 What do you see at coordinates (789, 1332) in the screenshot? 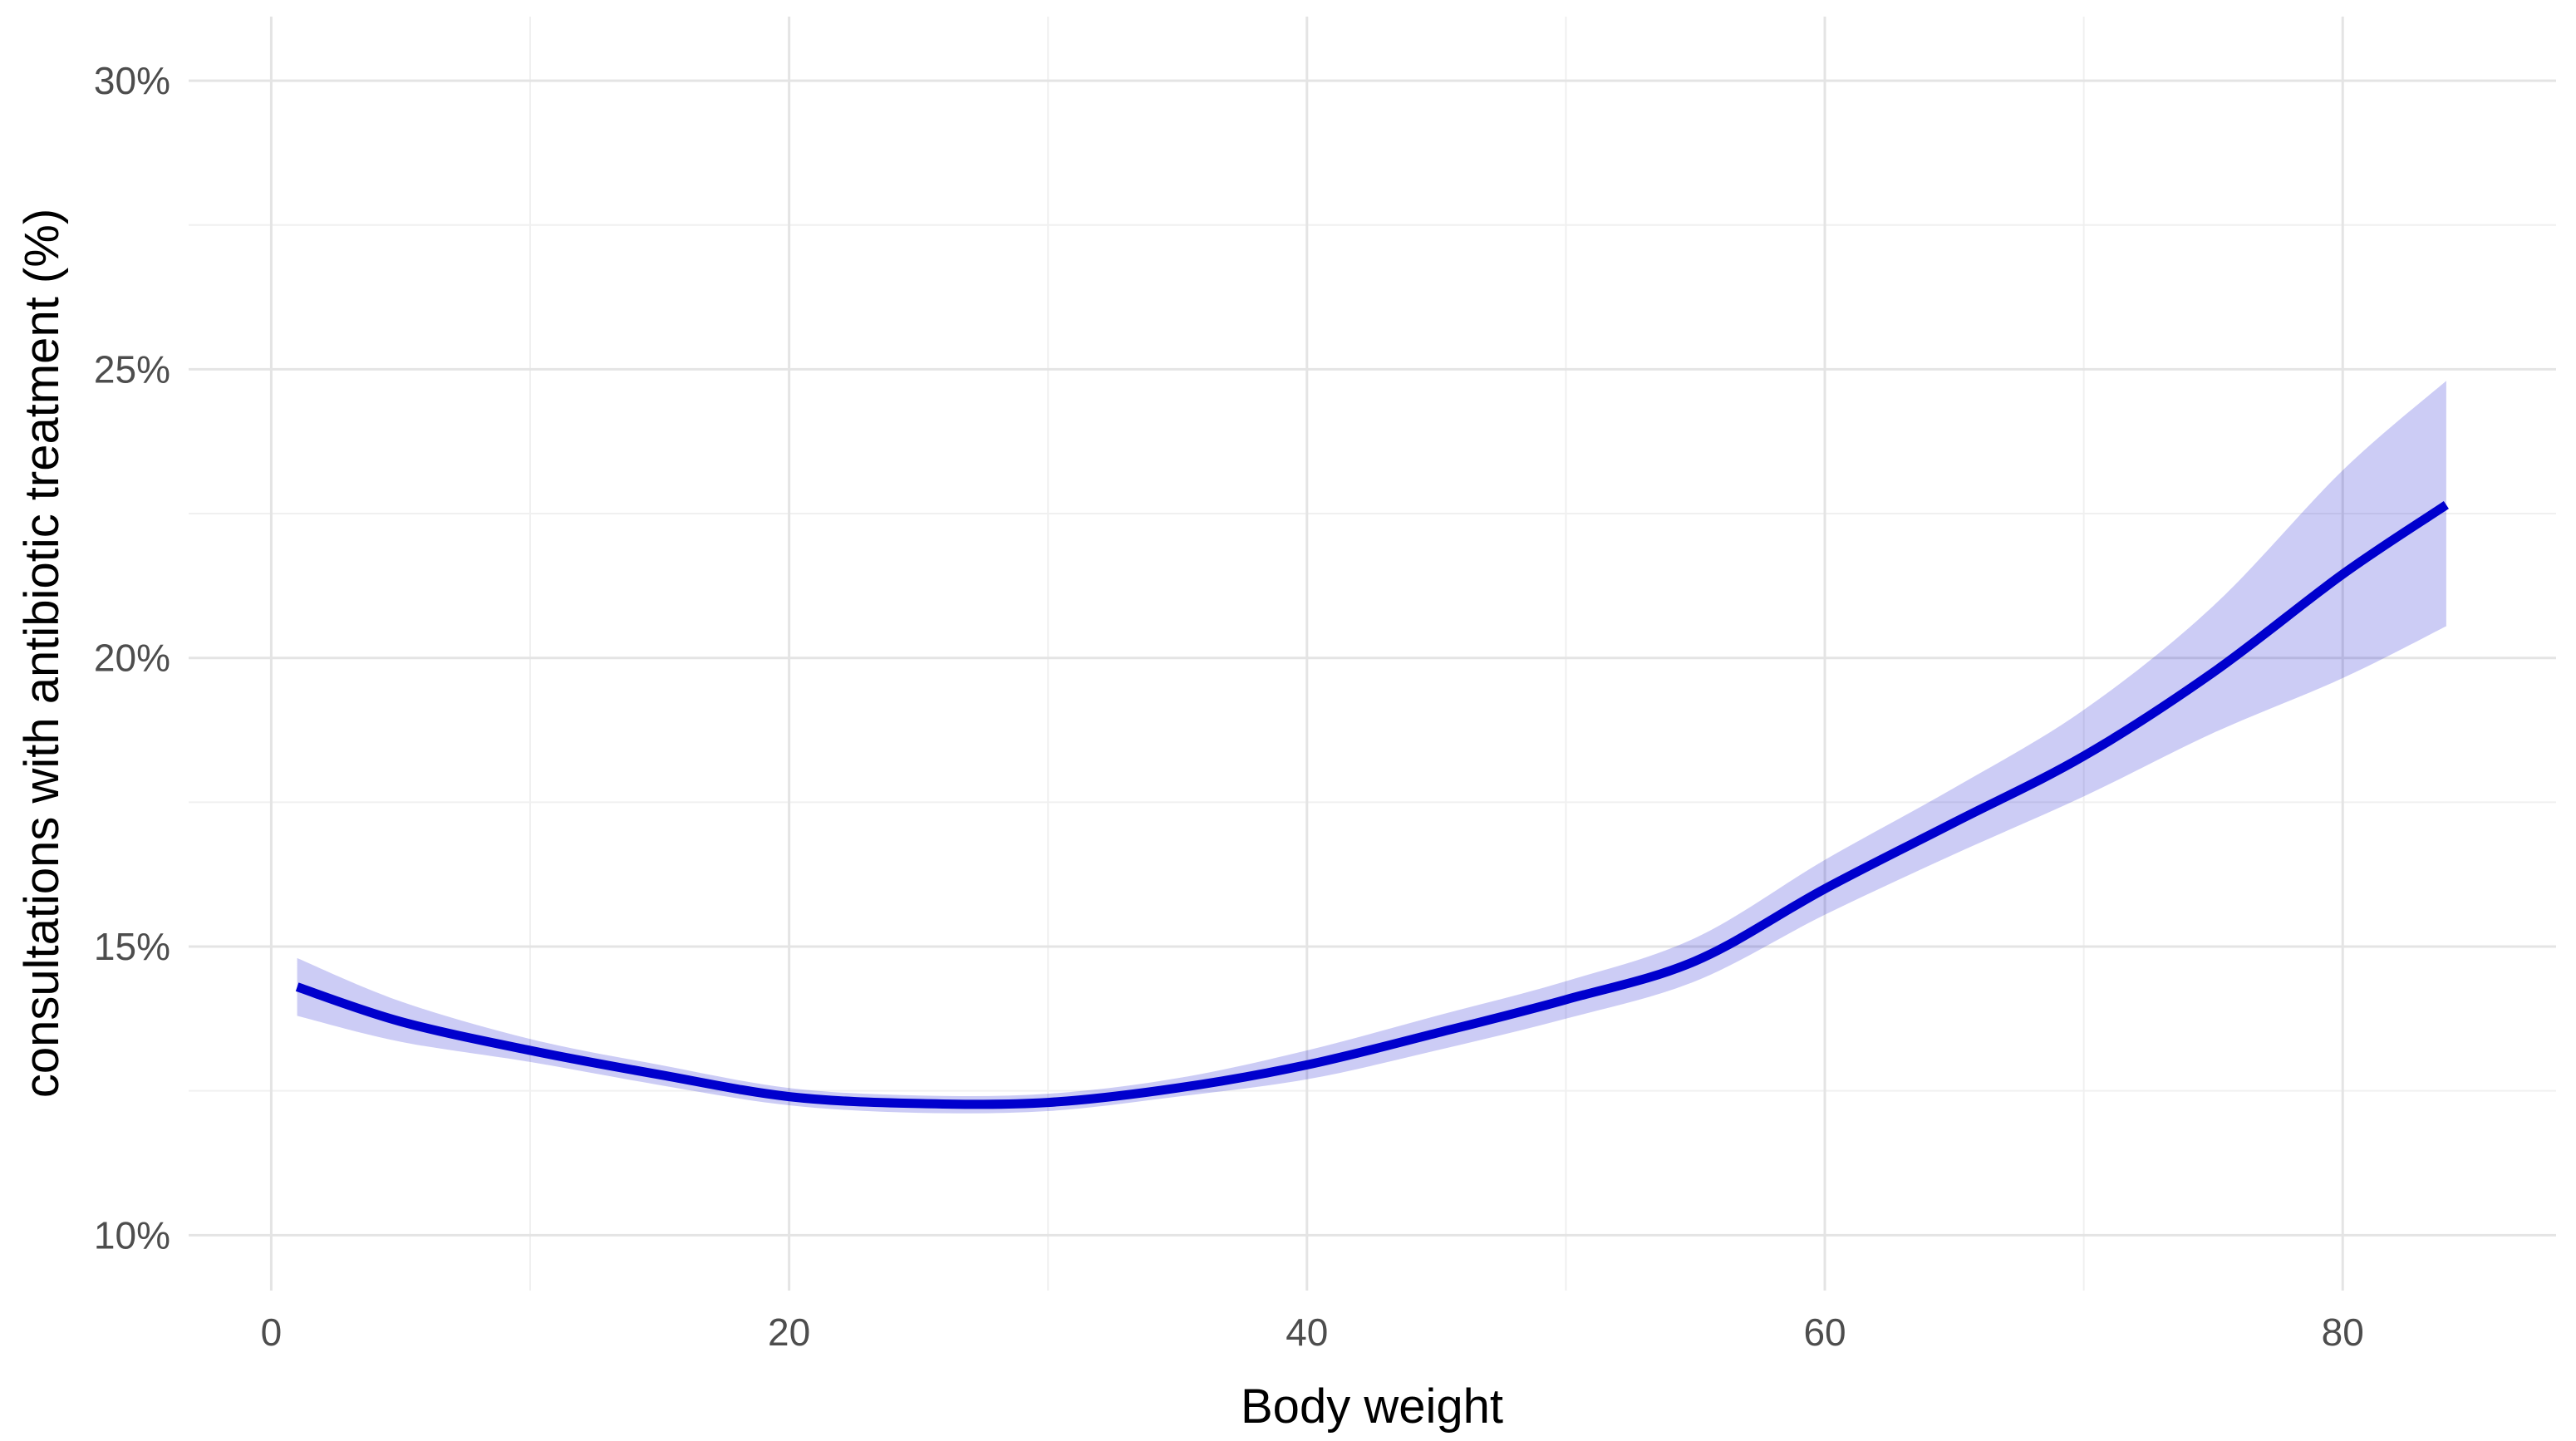
I see `x-tick-label: 20` at bounding box center [789, 1332].